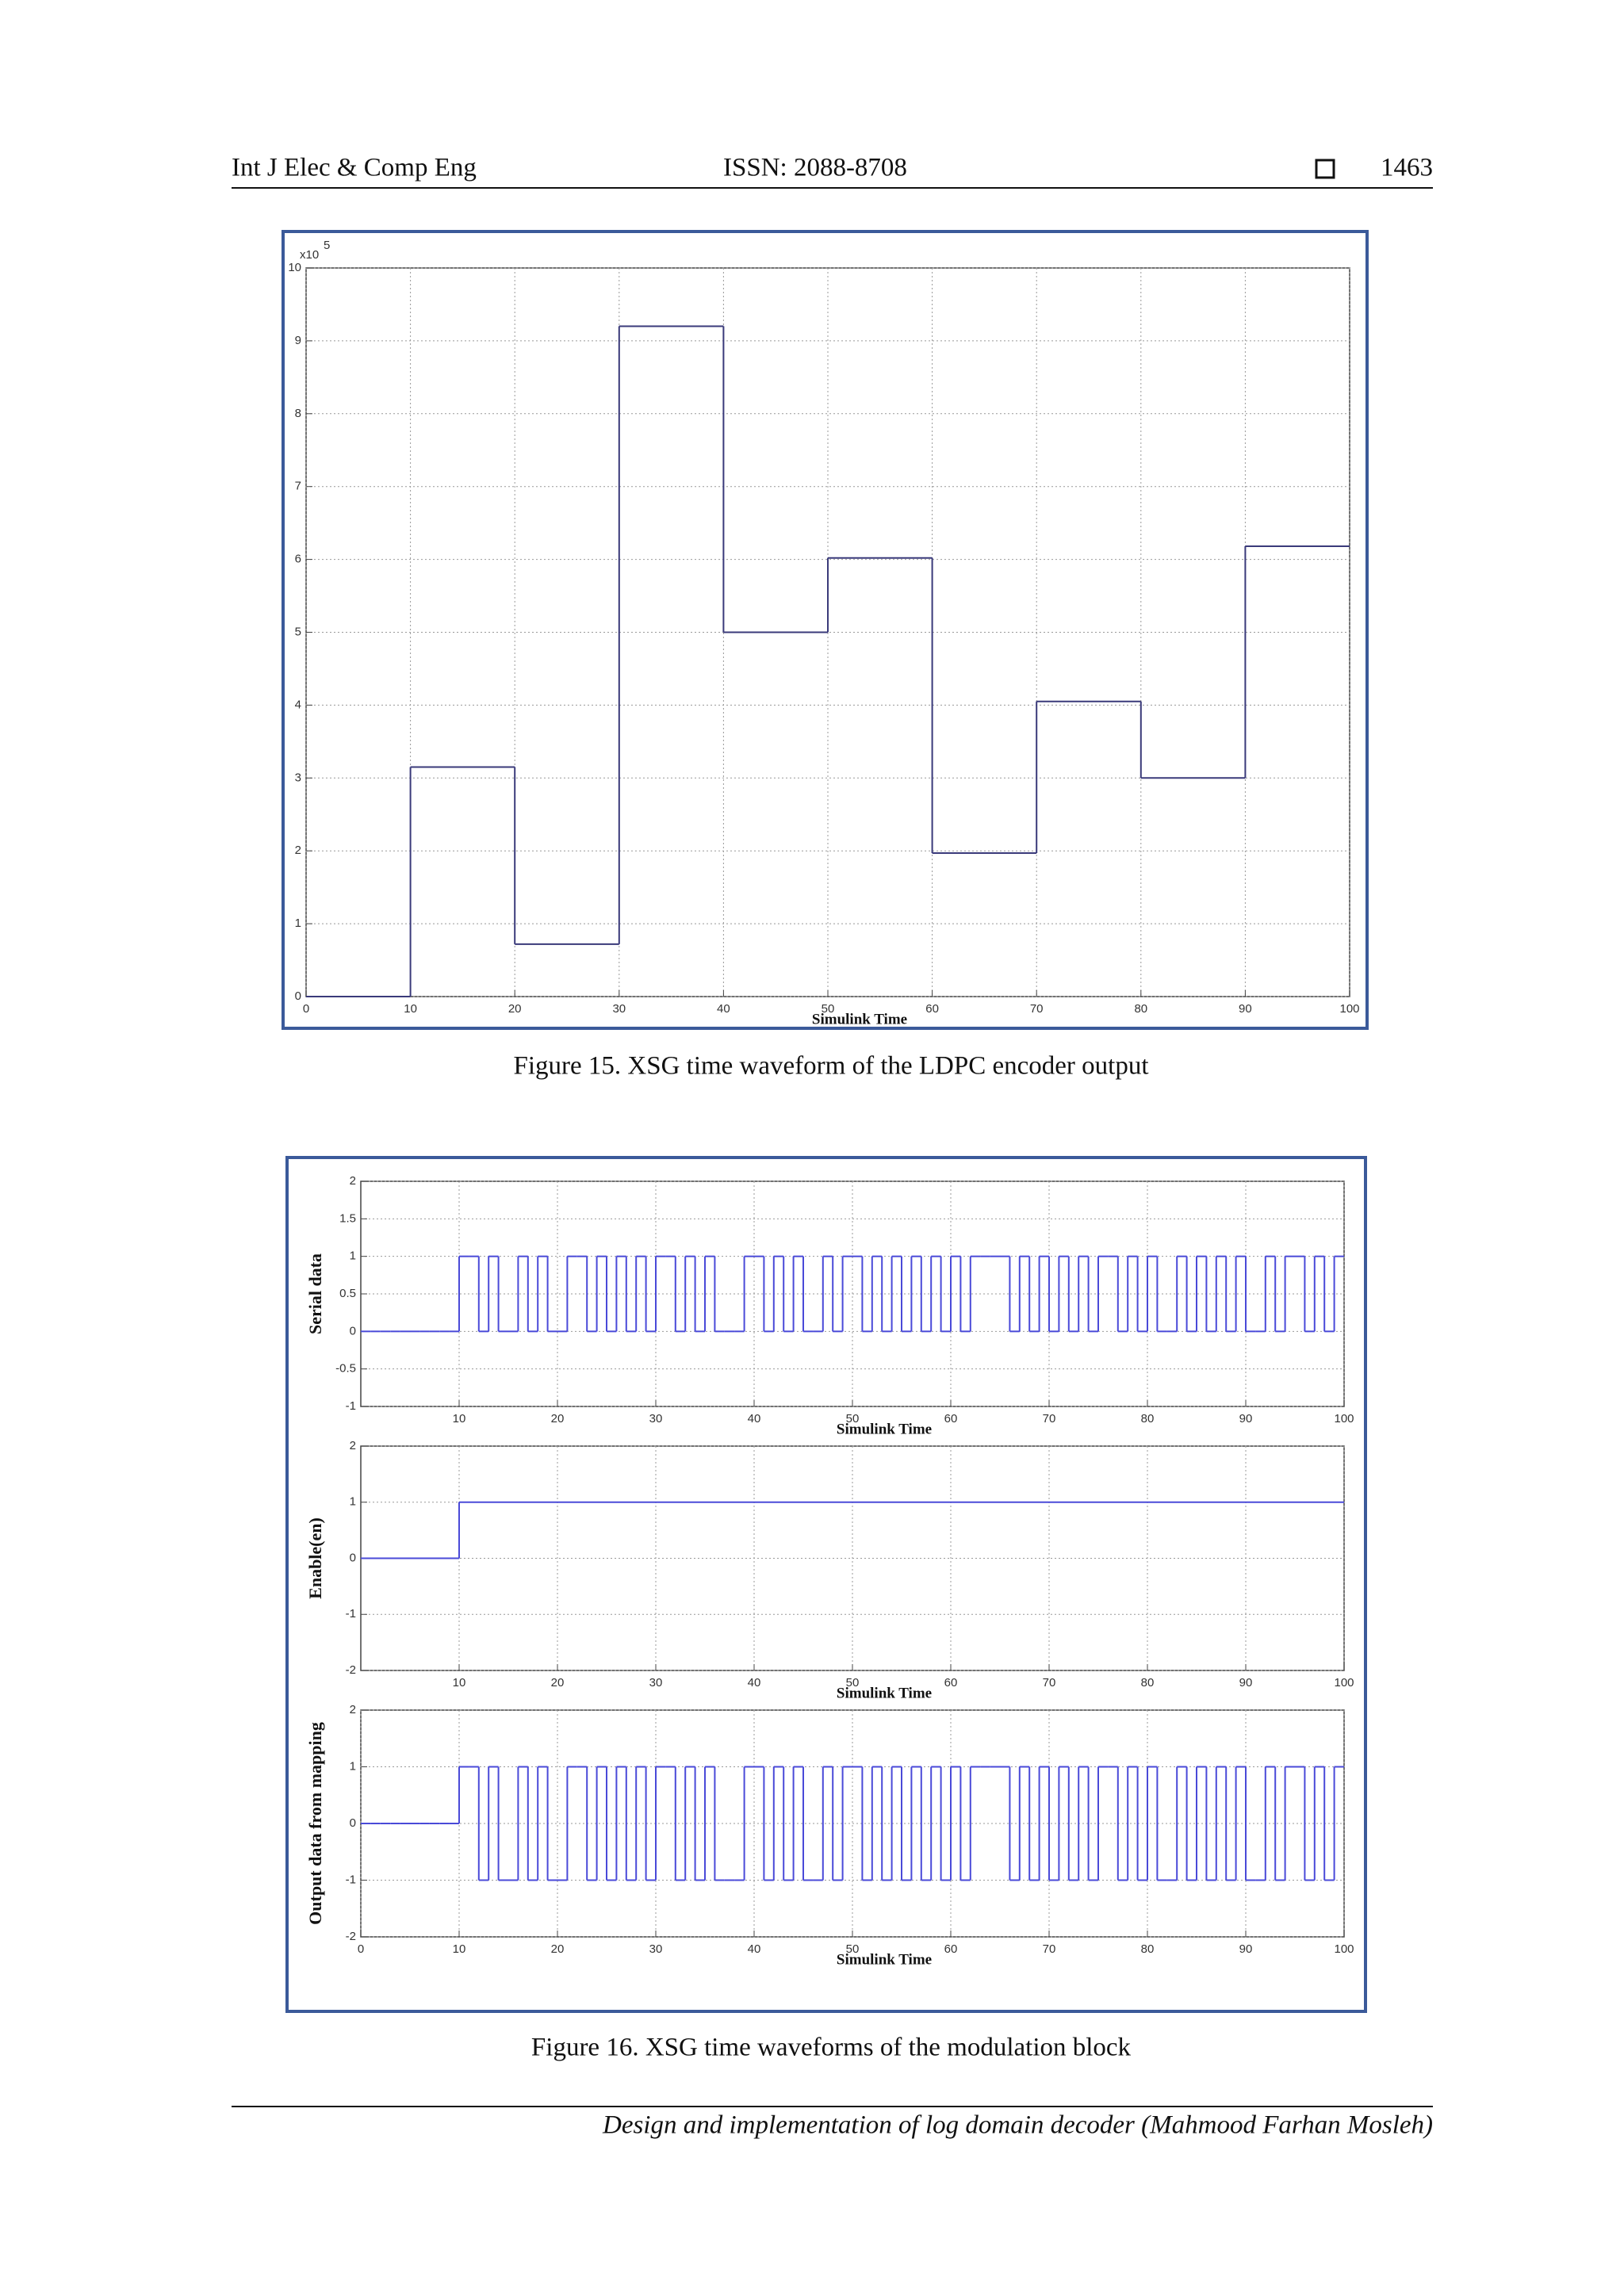 This screenshot has height=2296, width=1624. I want to click on y-tick-label: 5, so click(298, 631).